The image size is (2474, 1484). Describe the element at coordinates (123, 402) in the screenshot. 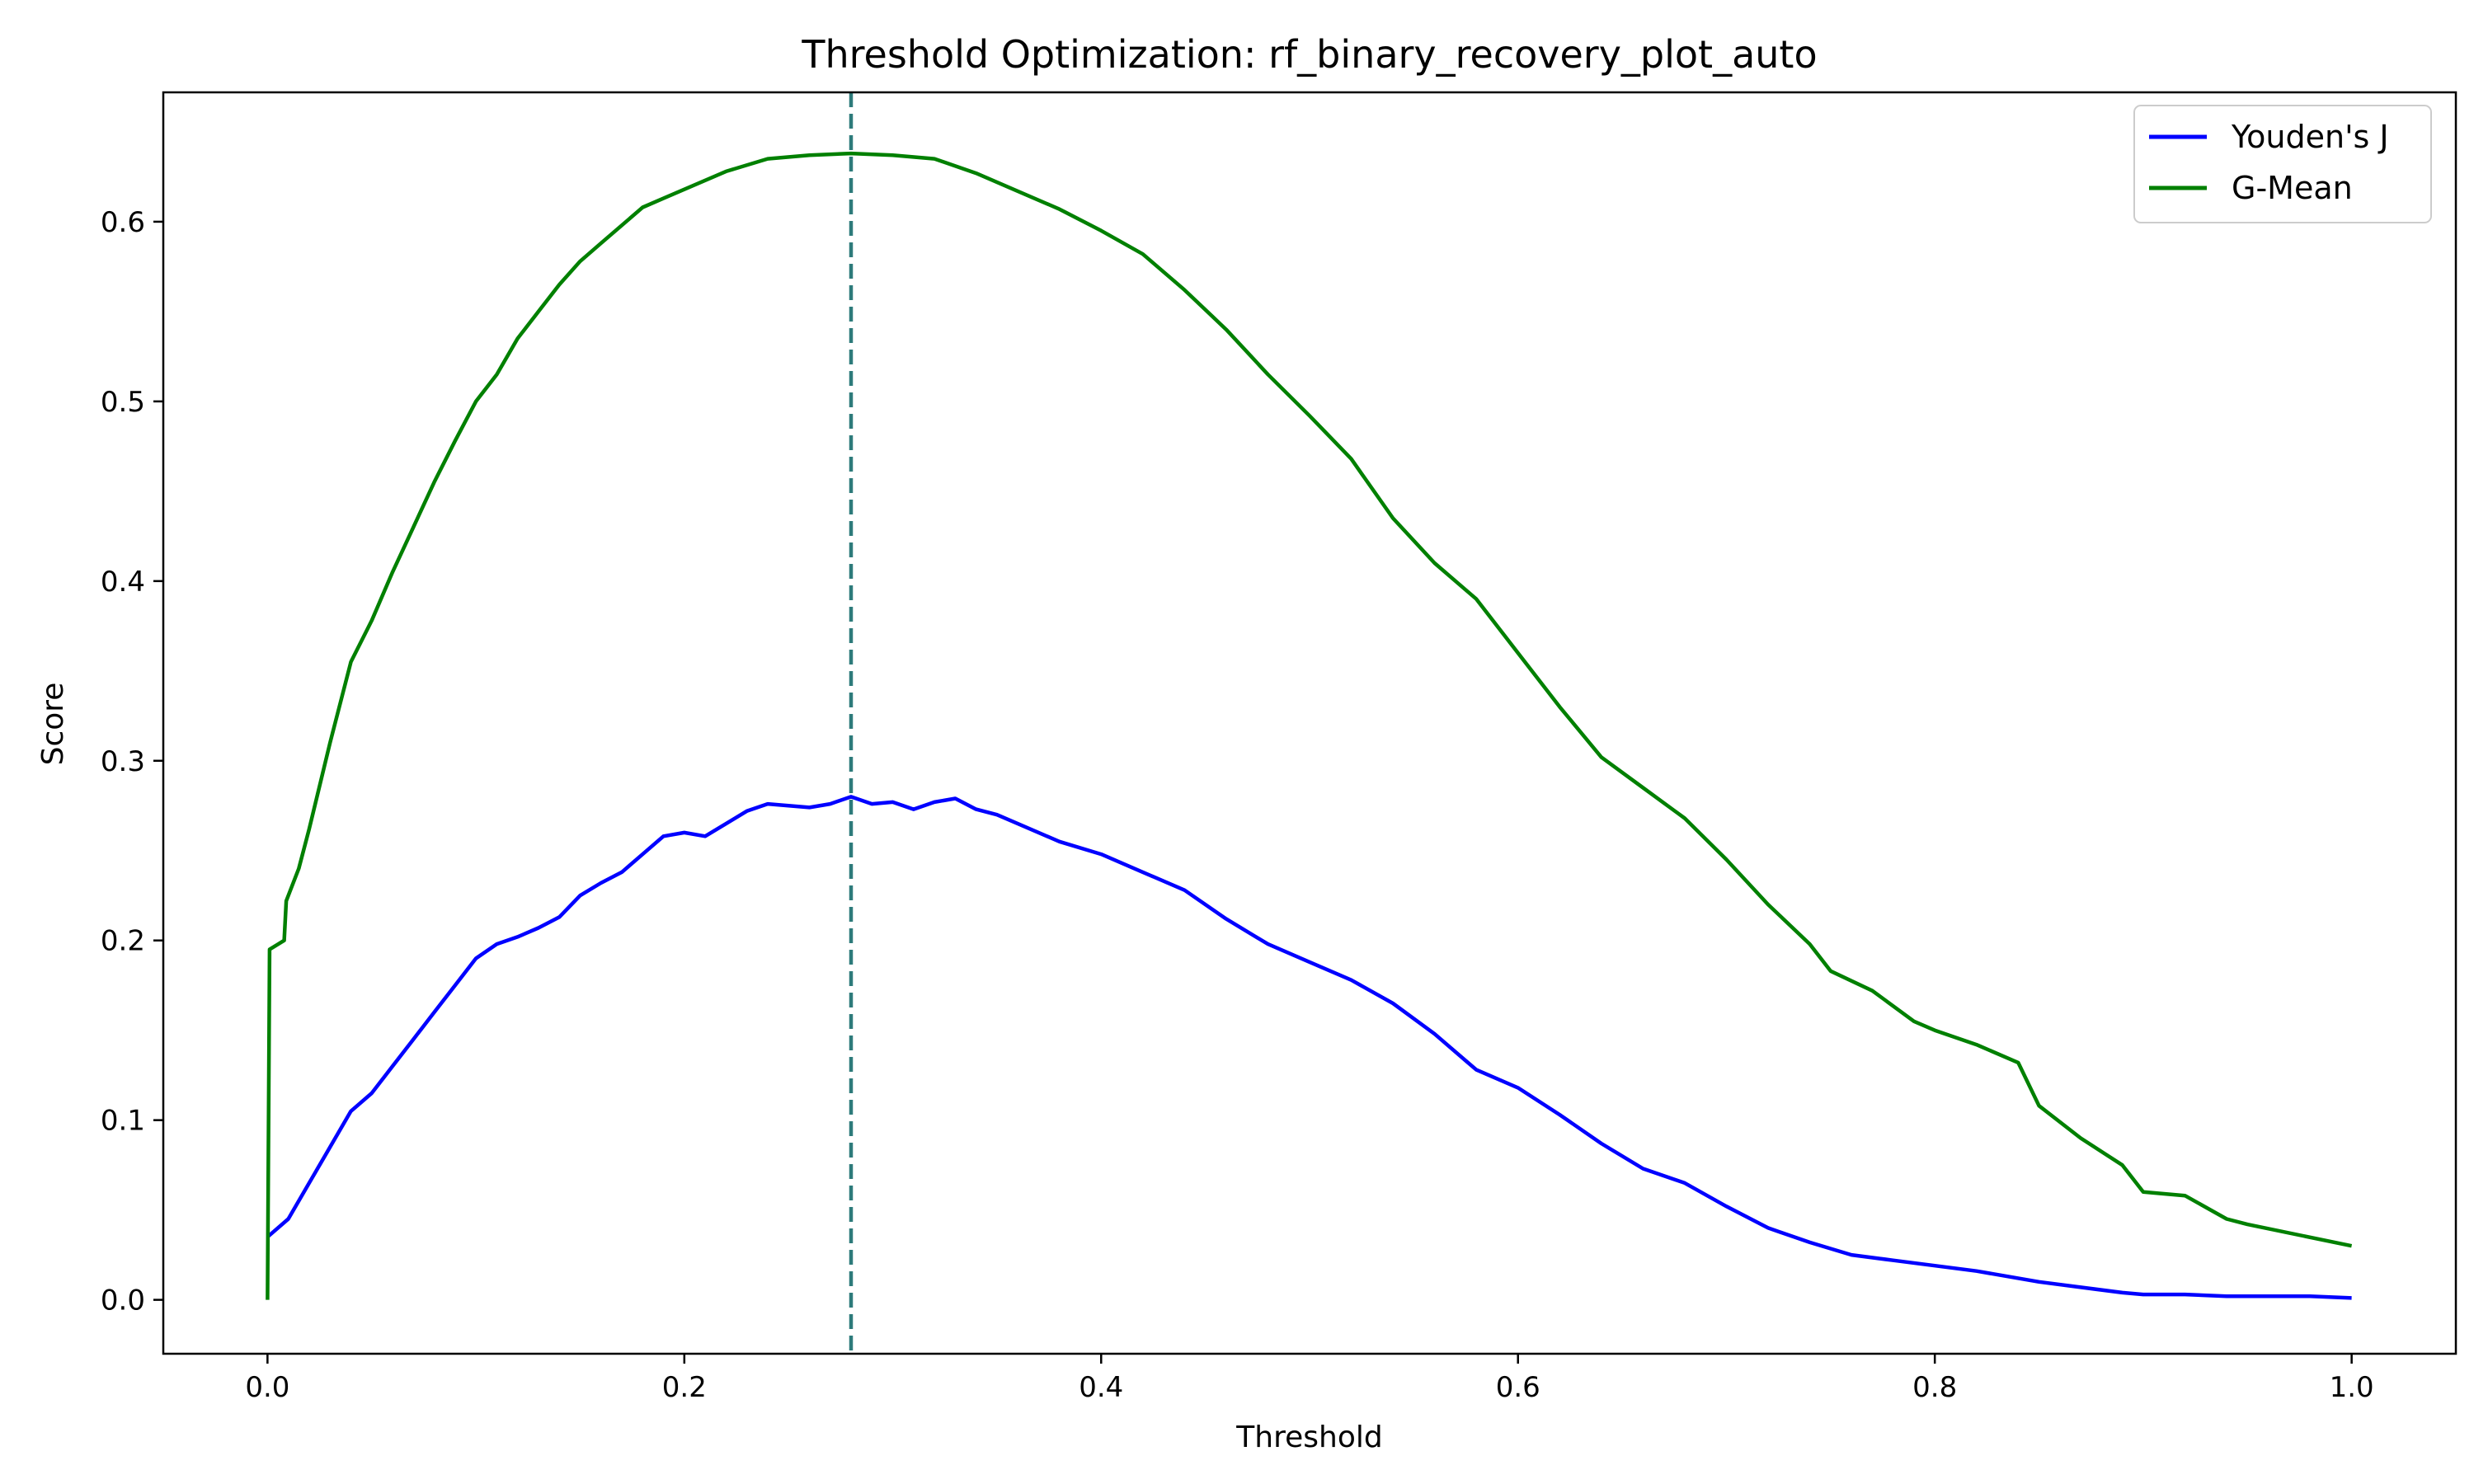

I see `y-tick-label: 0.5` at that location.